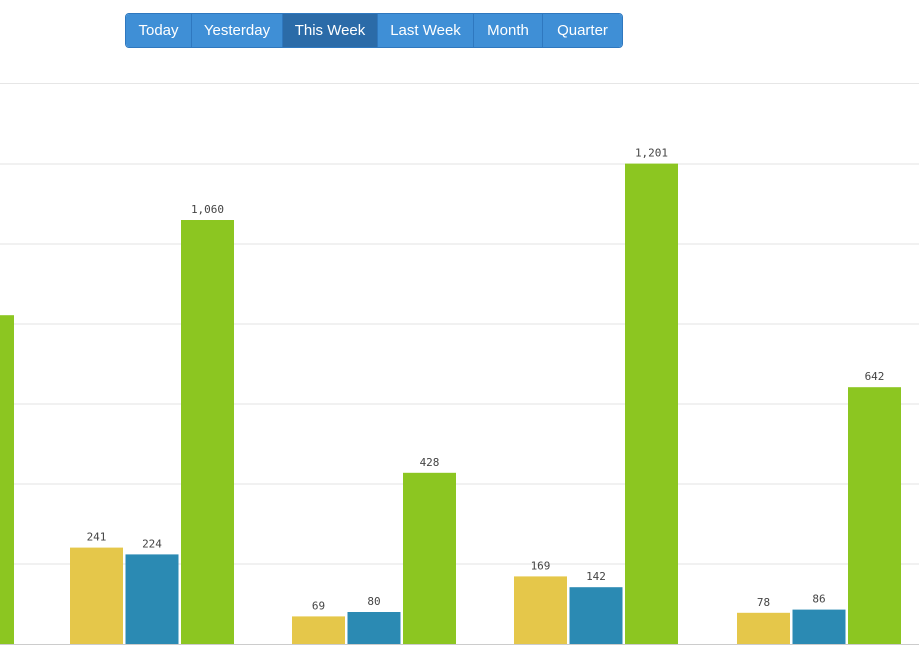 The height and width of the screenshot is (647, 919). Describe the element at coordinates (541, 565) in the screenshot. I see `data-label: 169` at that location.